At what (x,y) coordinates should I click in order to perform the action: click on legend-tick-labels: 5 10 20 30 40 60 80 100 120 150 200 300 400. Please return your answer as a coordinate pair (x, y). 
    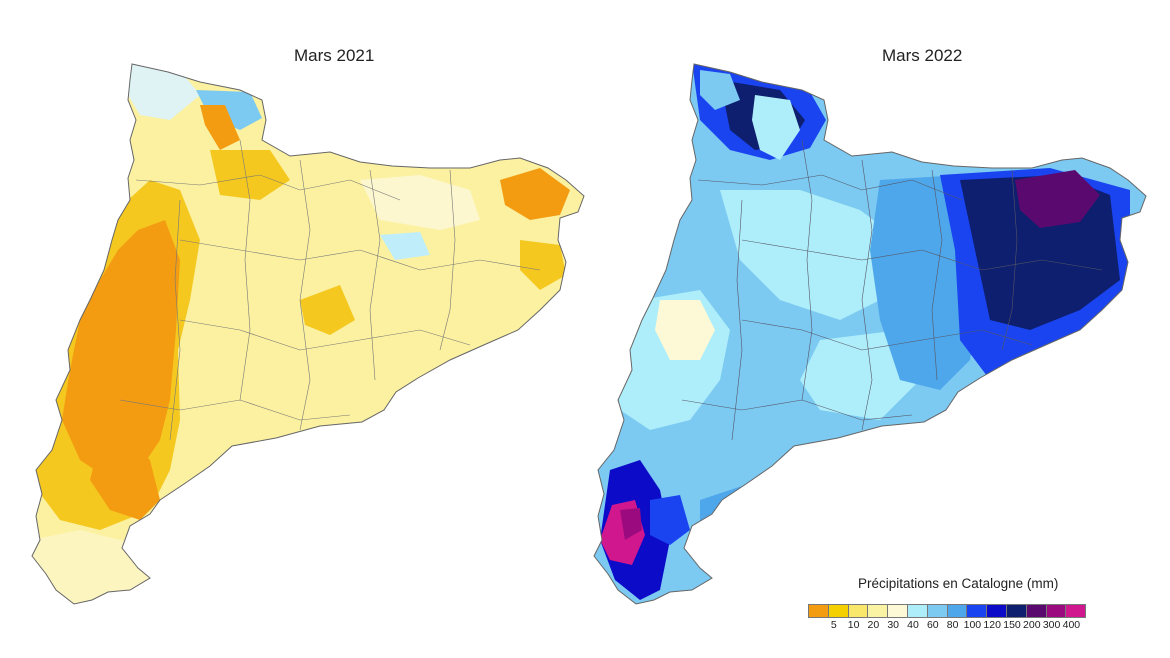
    Looking at the image, I should click on (968, 627).